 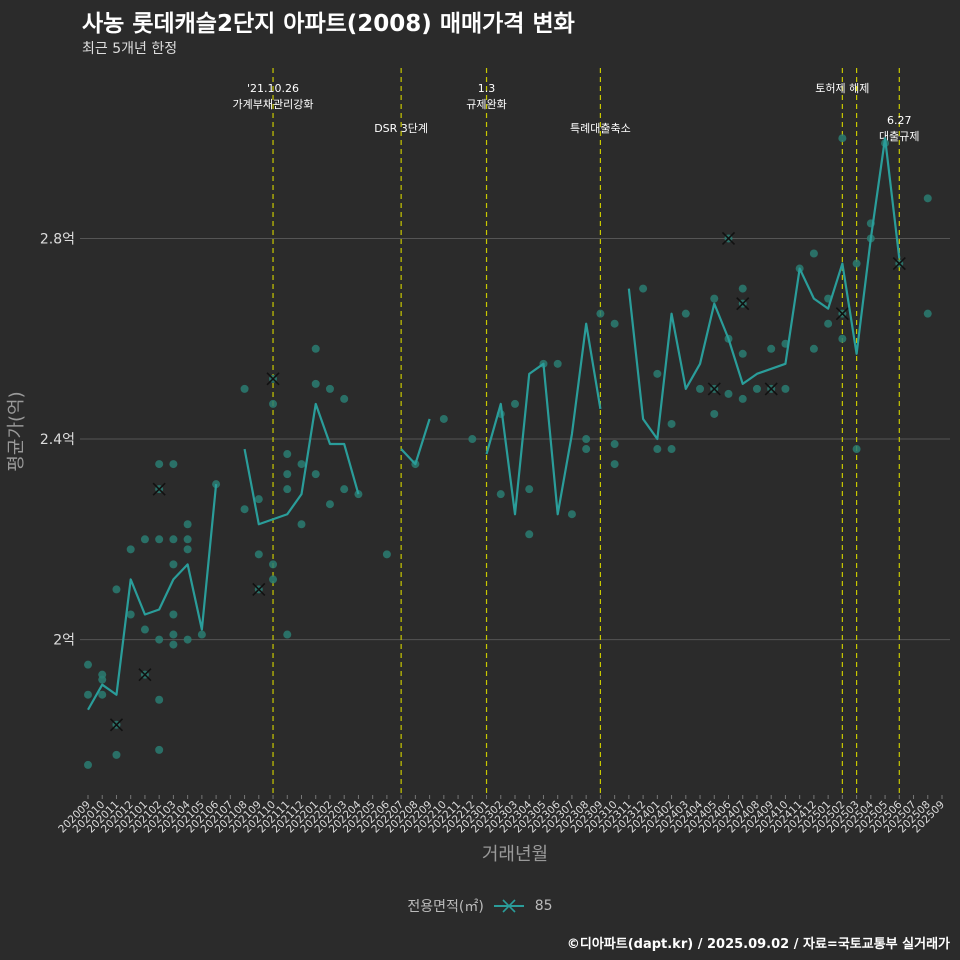 What do you see at coordinates (273, 88) in the screenshot?
I see `event-label: '21.10.26` at bounding box center [273, 88].